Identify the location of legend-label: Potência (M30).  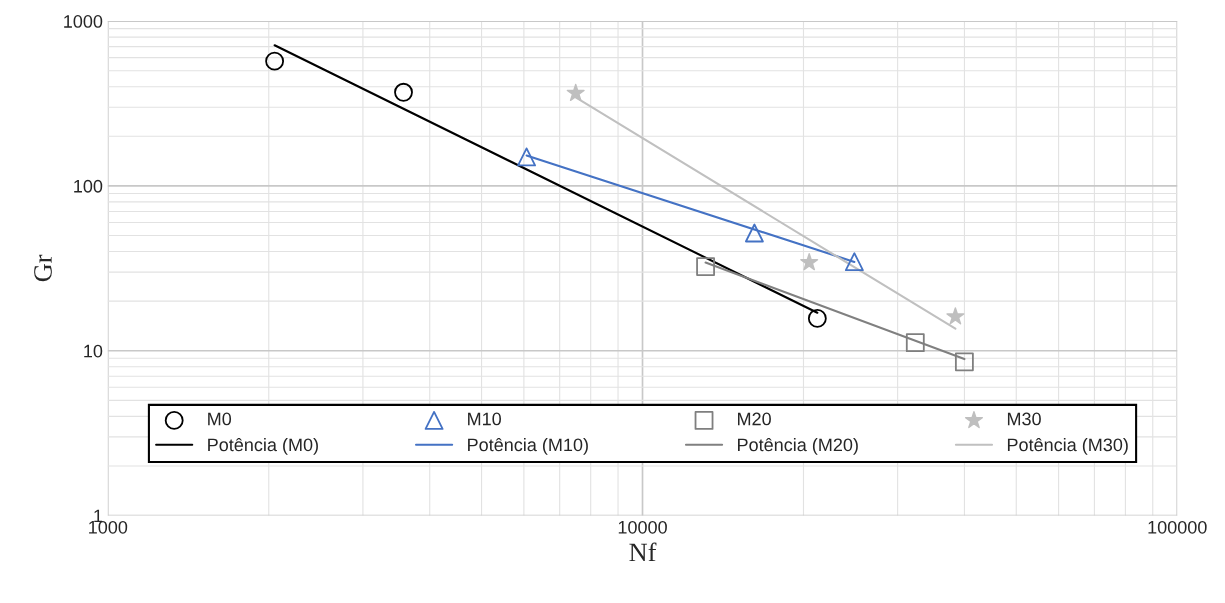
(1067, 446).